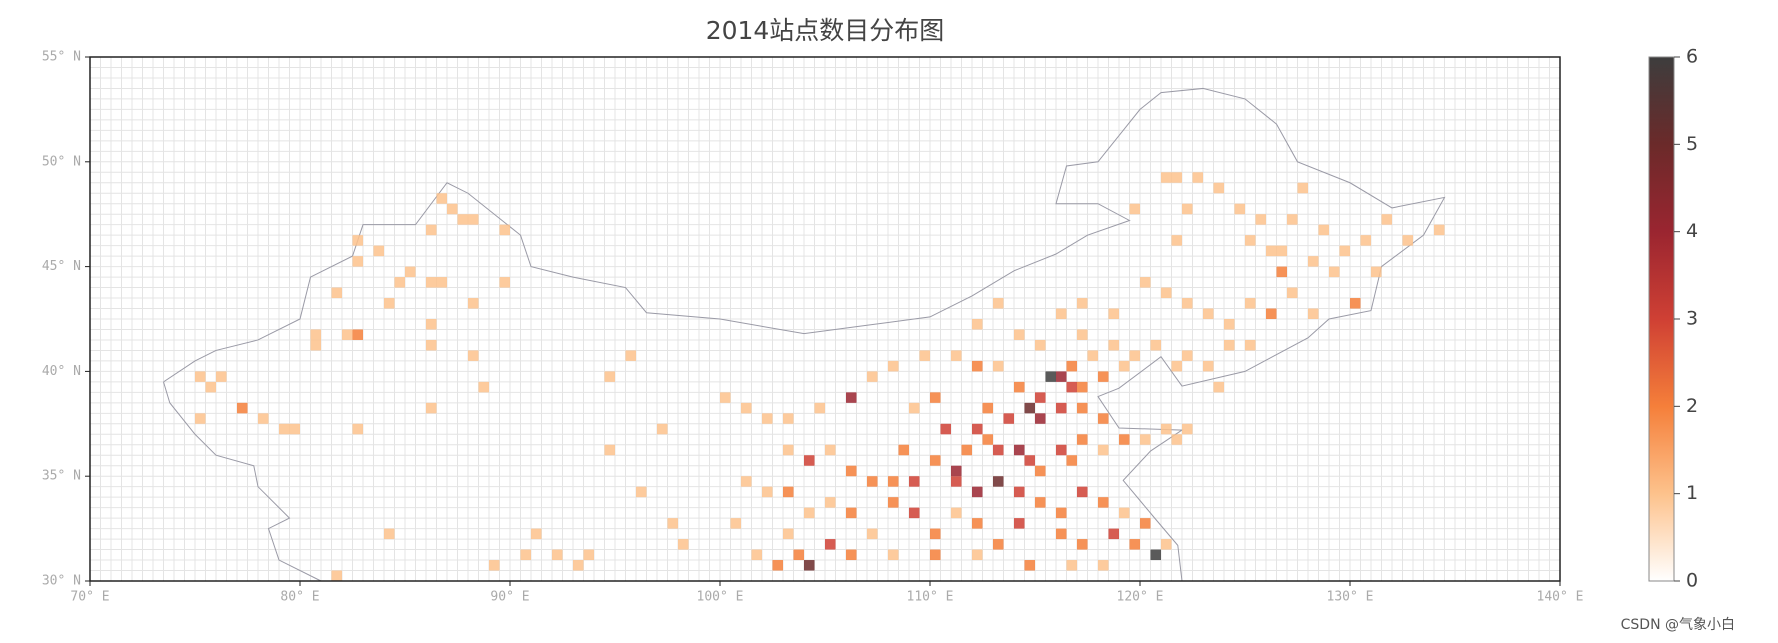 Image resolution: width=1778 pixels, height=643 pixels. What do you see at coordinates (1350, 597) in the screenshot?
I see `x-tick-label: 130° E` at bounding box center [1350, 597].